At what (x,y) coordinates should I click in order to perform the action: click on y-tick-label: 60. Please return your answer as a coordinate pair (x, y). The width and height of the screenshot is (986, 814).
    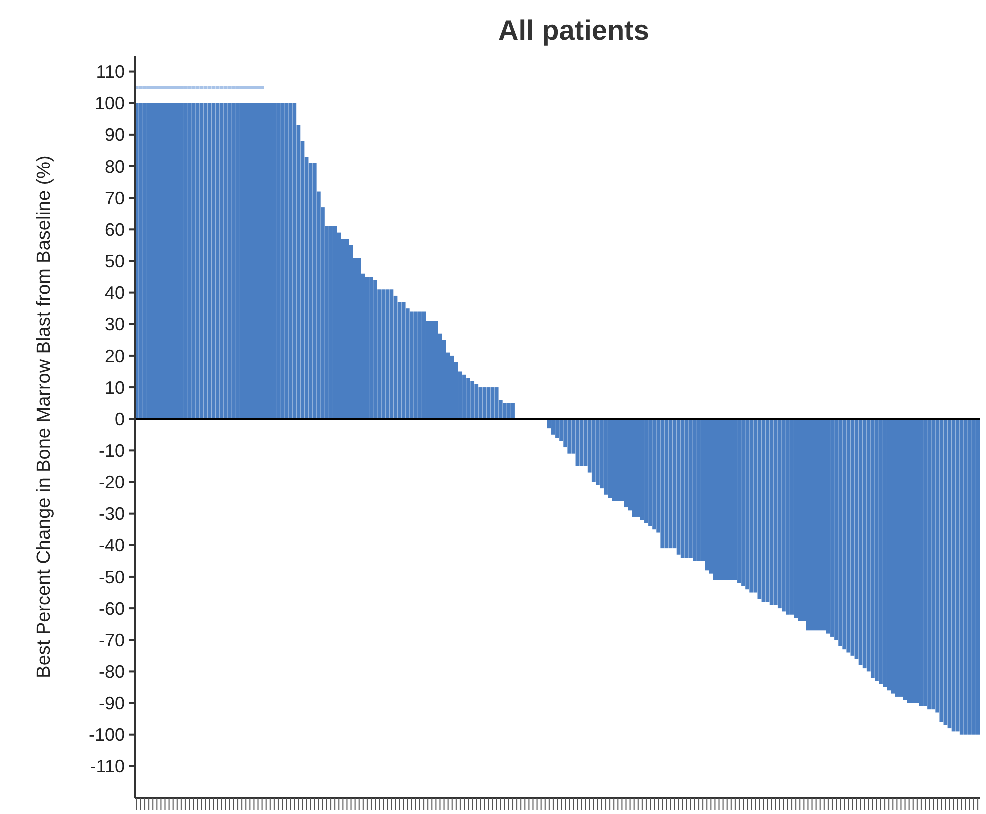
    Looking at the image, I should click on (114, 230).